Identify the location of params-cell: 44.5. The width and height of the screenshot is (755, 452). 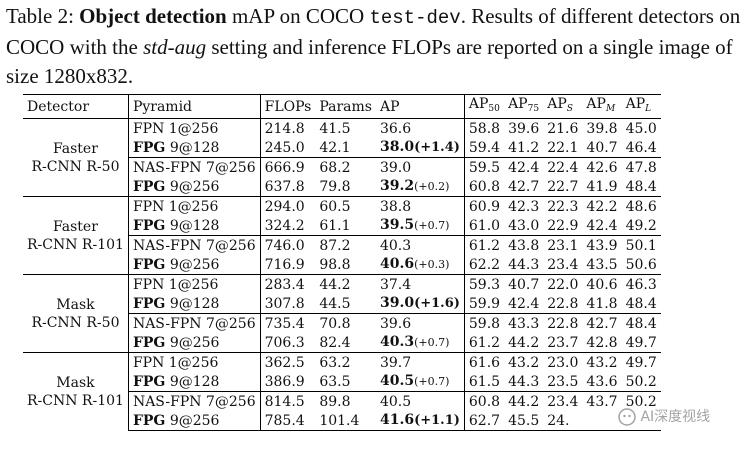
(335, 303).